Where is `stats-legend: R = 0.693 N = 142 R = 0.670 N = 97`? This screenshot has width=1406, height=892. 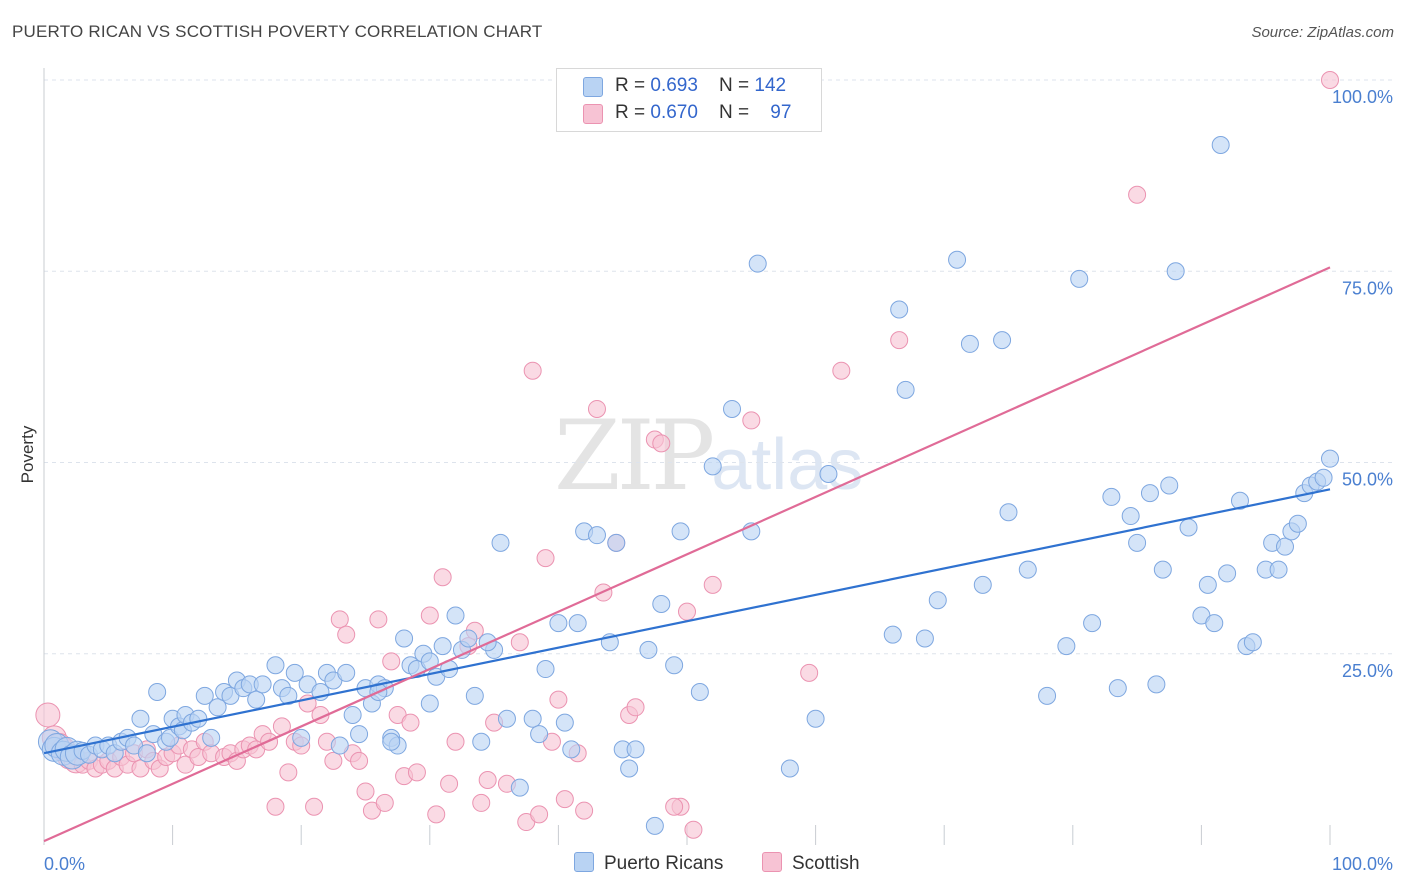 stats-legend: R = 0.693 N = 142 R = 0.670 N = 97 is located at coordinates (689, 100).